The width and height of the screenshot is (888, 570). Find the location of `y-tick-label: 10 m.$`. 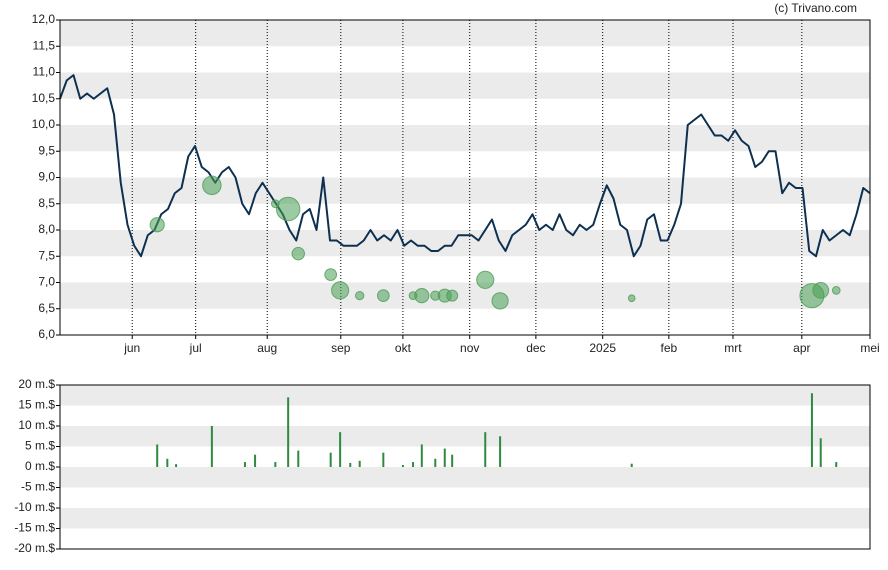

y-tick-label: 10 m.$ is located at coordinates (36, 425).